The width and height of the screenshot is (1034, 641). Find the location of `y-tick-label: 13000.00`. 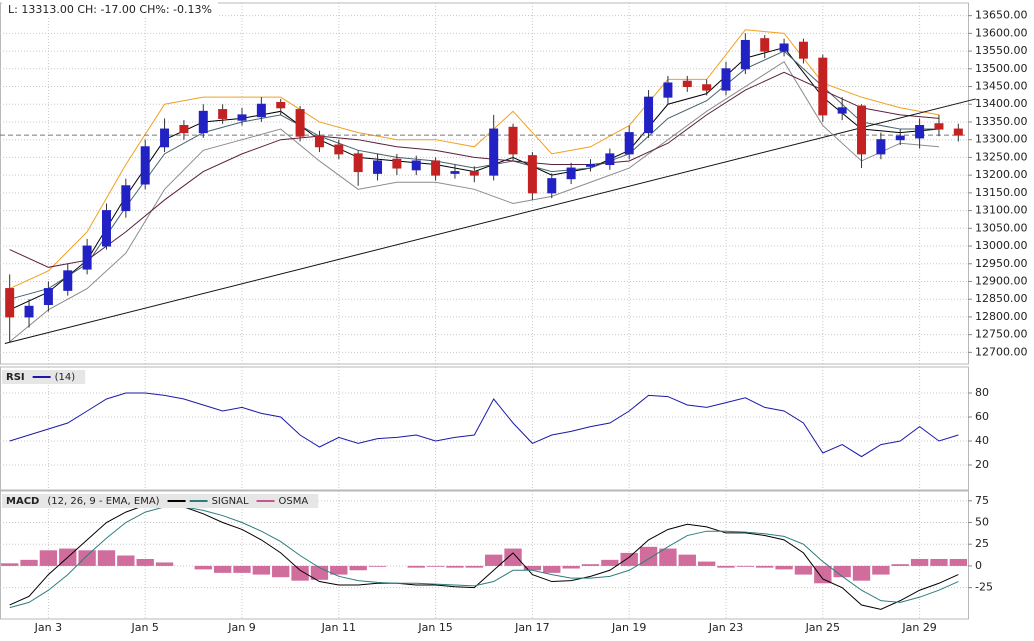

y-tick-label: 13000.00 is located at coordinates (1001, 245).